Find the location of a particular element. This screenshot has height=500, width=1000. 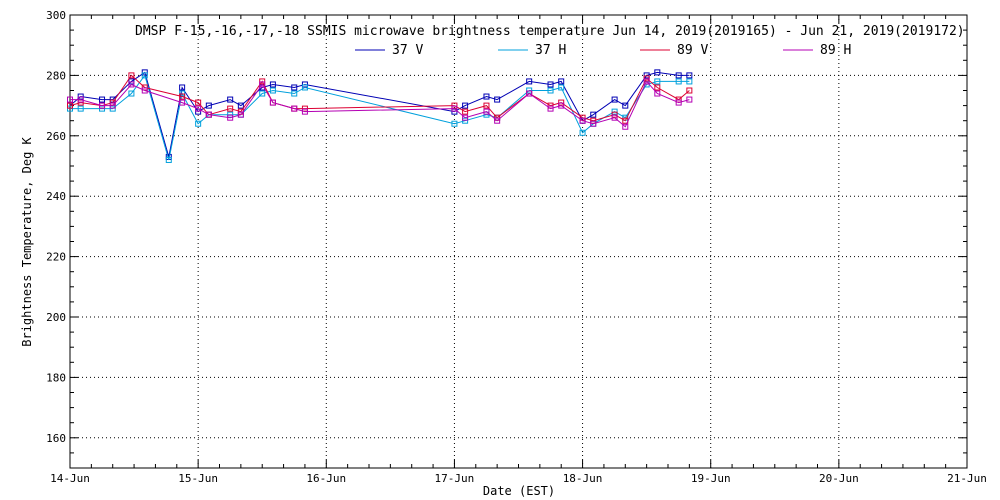

series-37-h is located at coordinates (380, 117).